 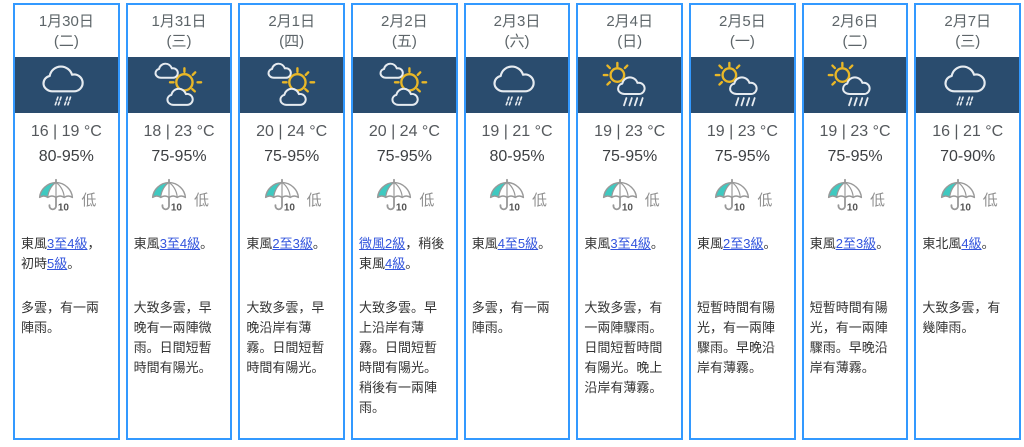 What do you see at coordinates (172, 337) in the screenshot?
I see `weather-description: 大致多雲，早晚有一兩陣微雨。日間短暫時間有陽光。` at bounding box center [172, 337].